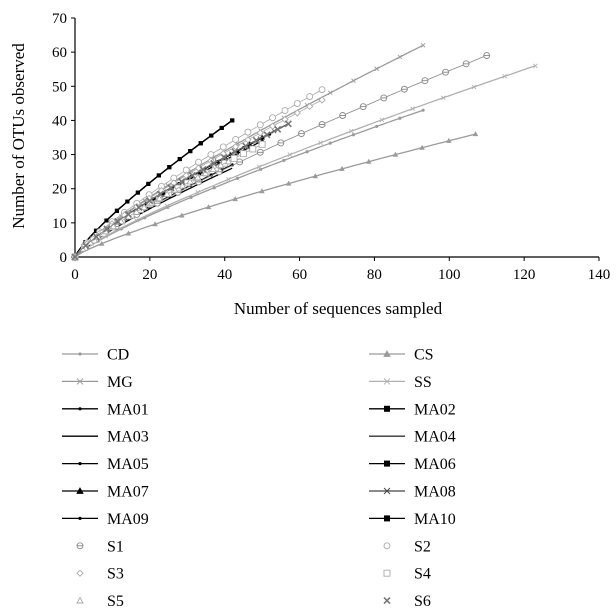  What do you see at coordinates (105, 492) in the screenshot?
I see `legend-item-ma07: MA07` at bounding box center [105, 492].